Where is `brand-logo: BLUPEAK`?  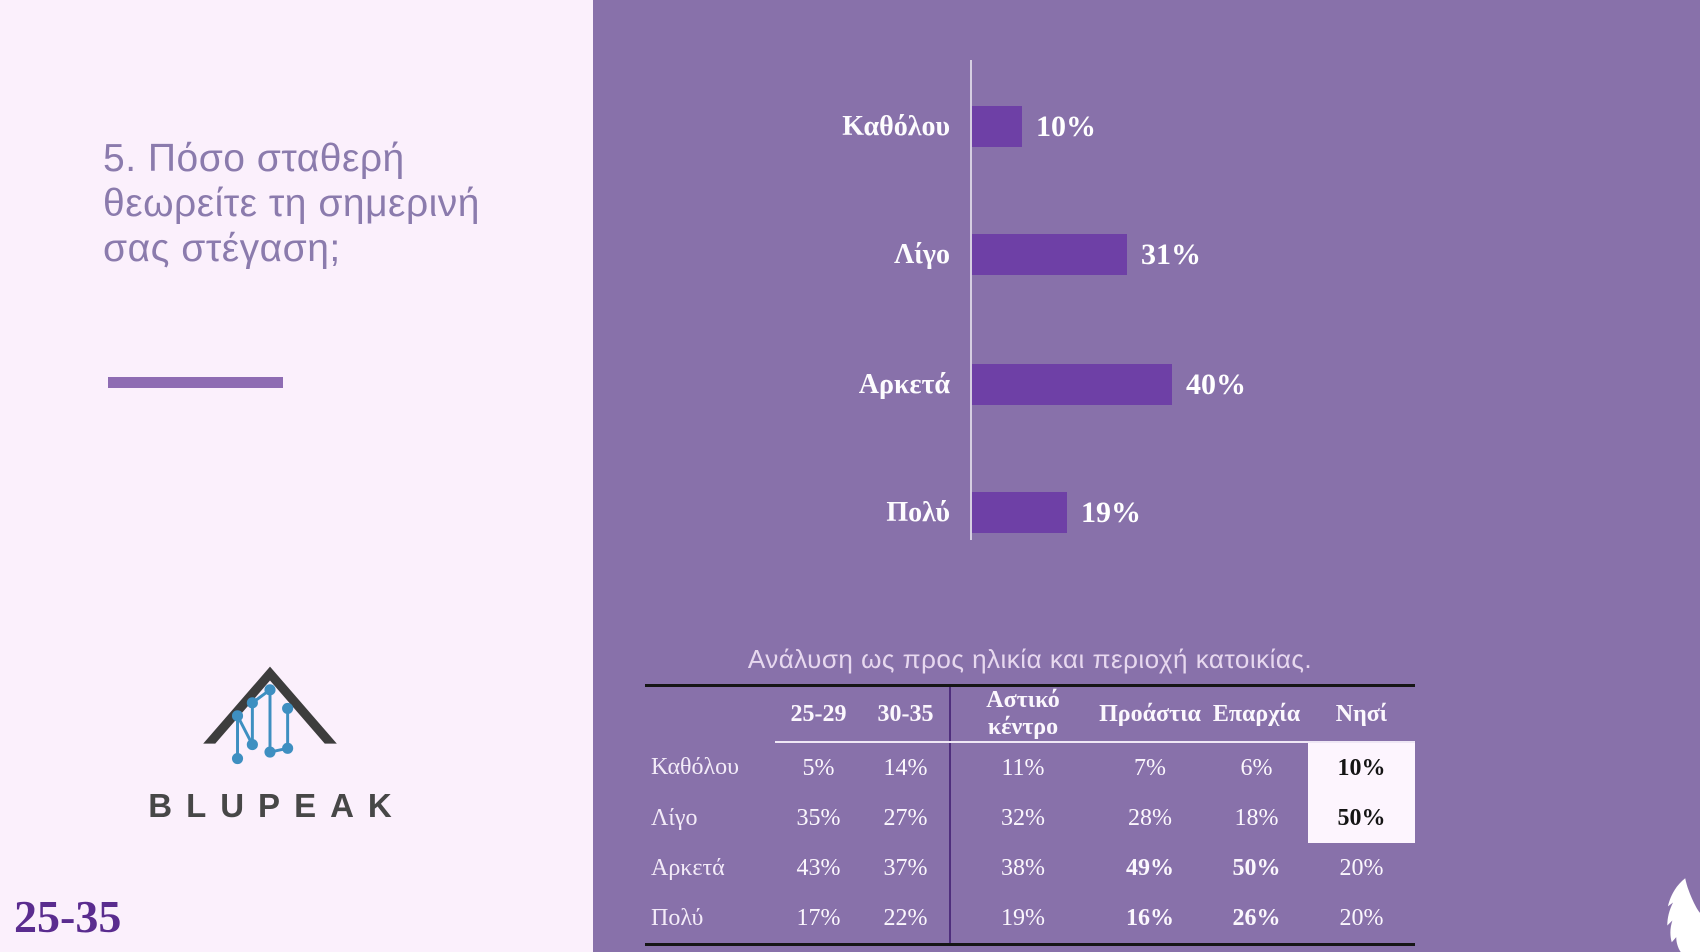 brand-logo: BLUPEAK is located at coordinates (270, 743).